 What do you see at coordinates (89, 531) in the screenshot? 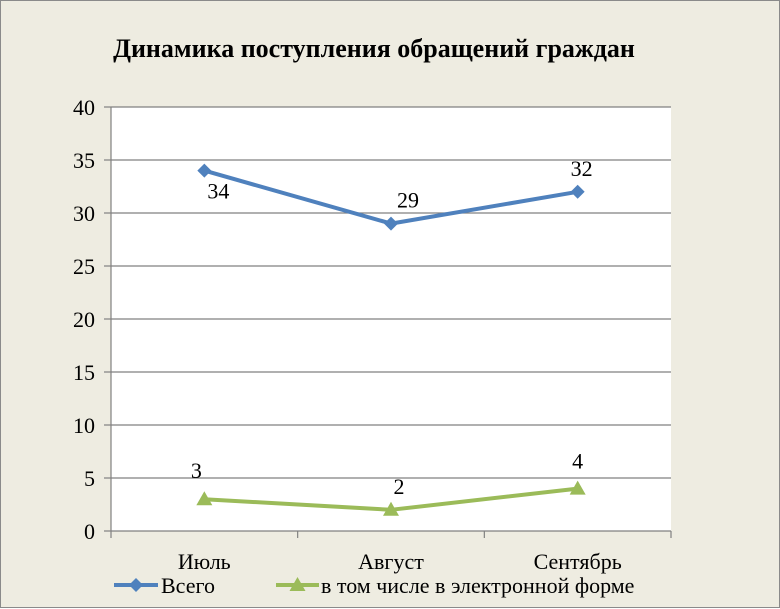
I see `y-tick-label: 0` at bounding box center [89, 531].